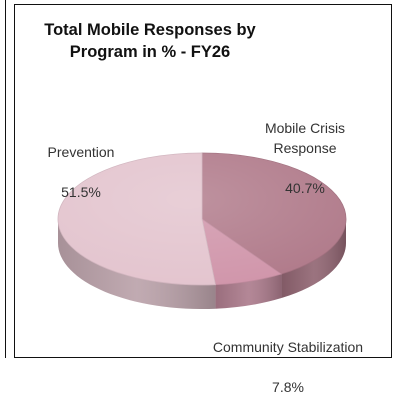  I want to click on slice-value-mobile-crisis: 40.7%, so click(305, 188).